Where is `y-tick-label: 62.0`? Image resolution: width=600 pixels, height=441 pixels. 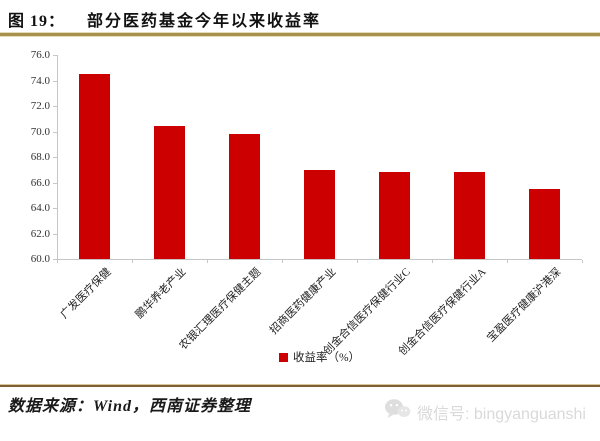
y-tick-label: 62.0 is located at coordinates (40, 233).